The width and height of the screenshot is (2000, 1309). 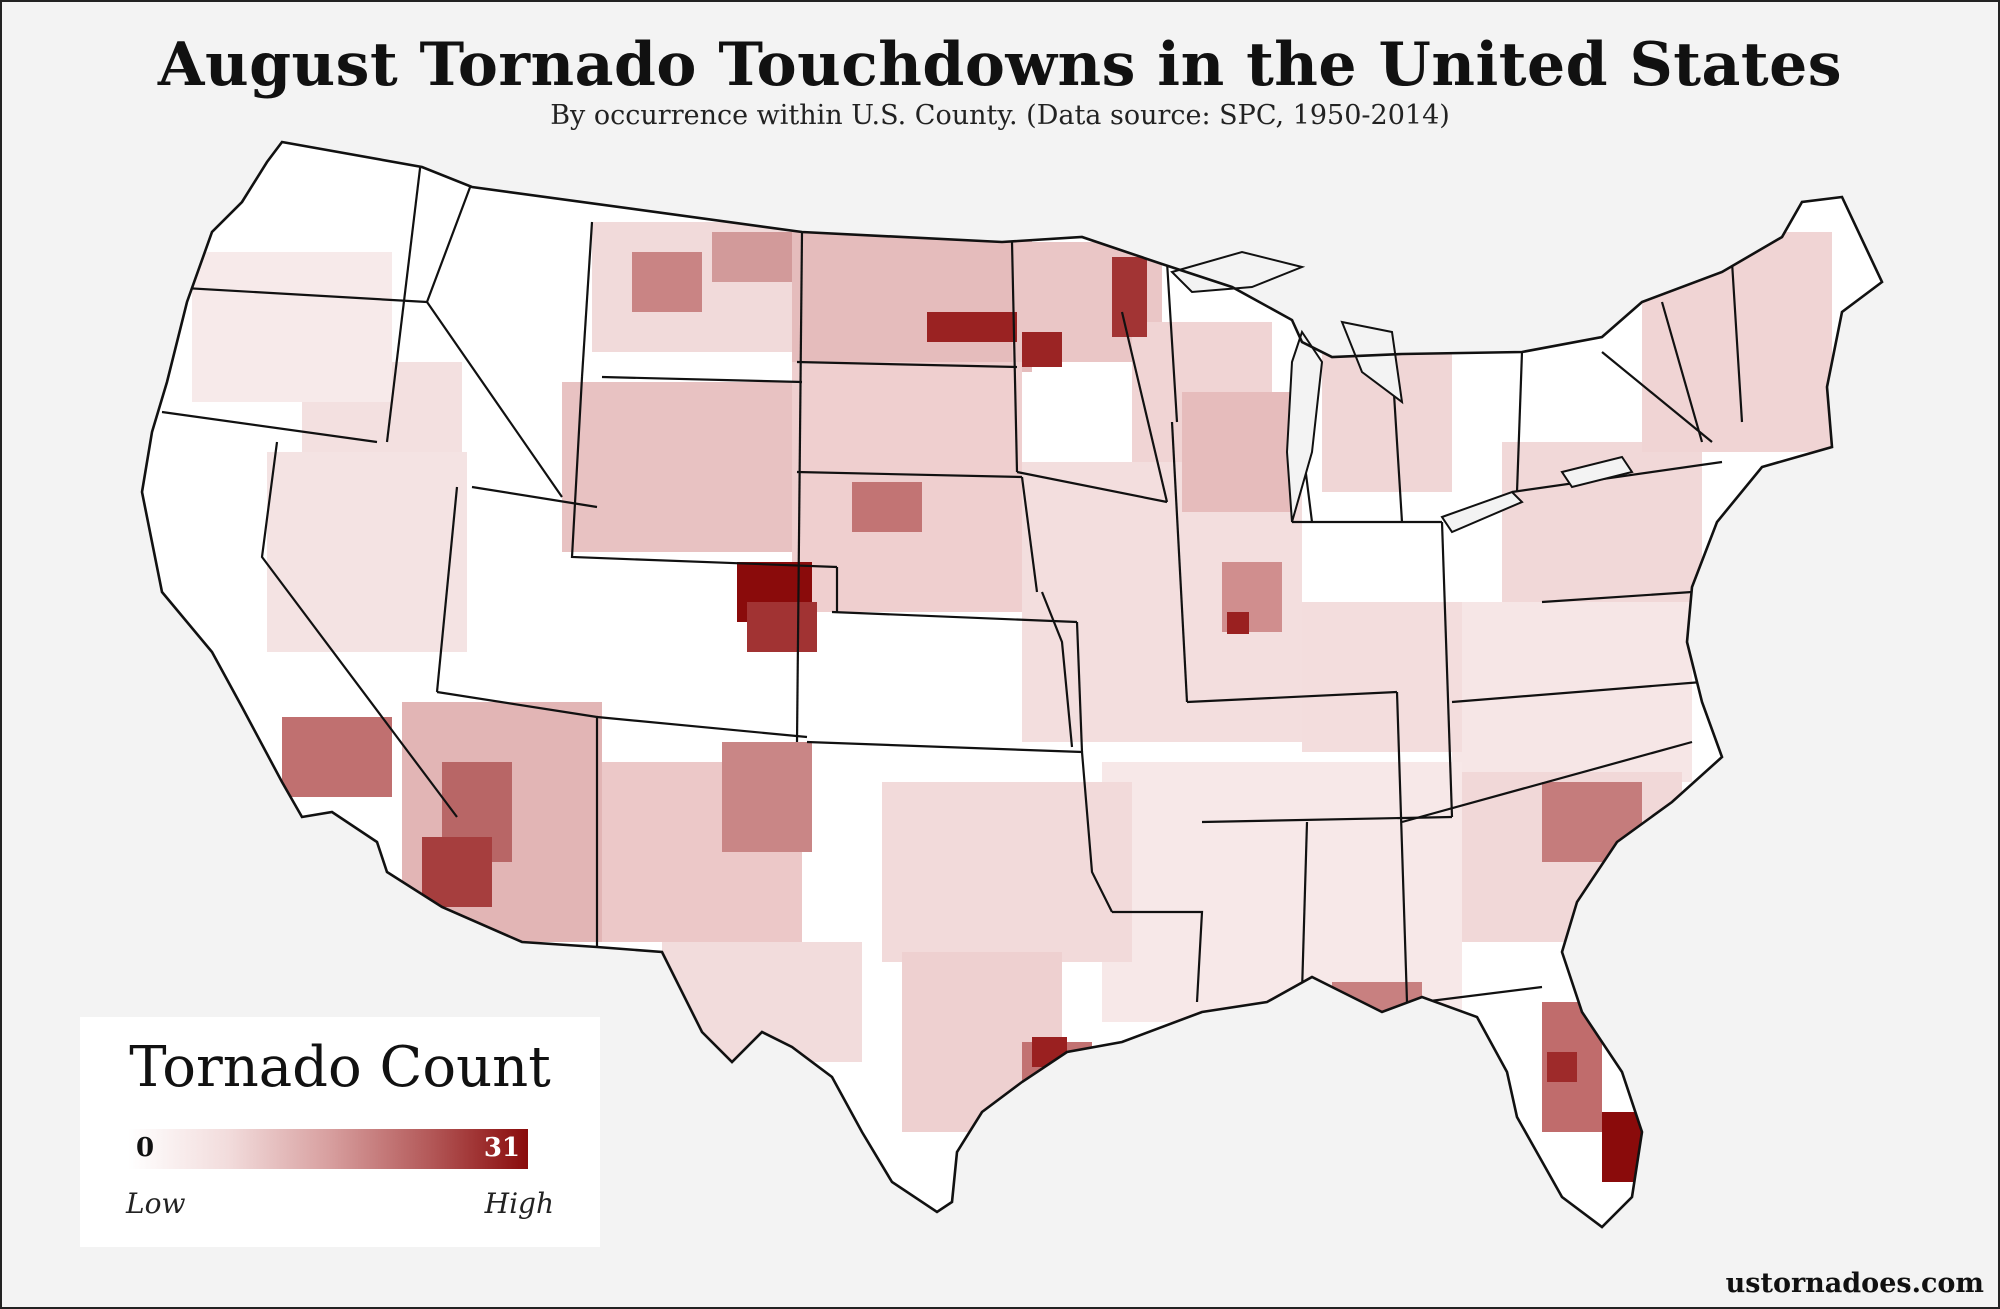 What do you see at coordinates (340, 1067) in the screenshot?
I see `legend-title: Tornado Count` at bounding box center [340, 1067].